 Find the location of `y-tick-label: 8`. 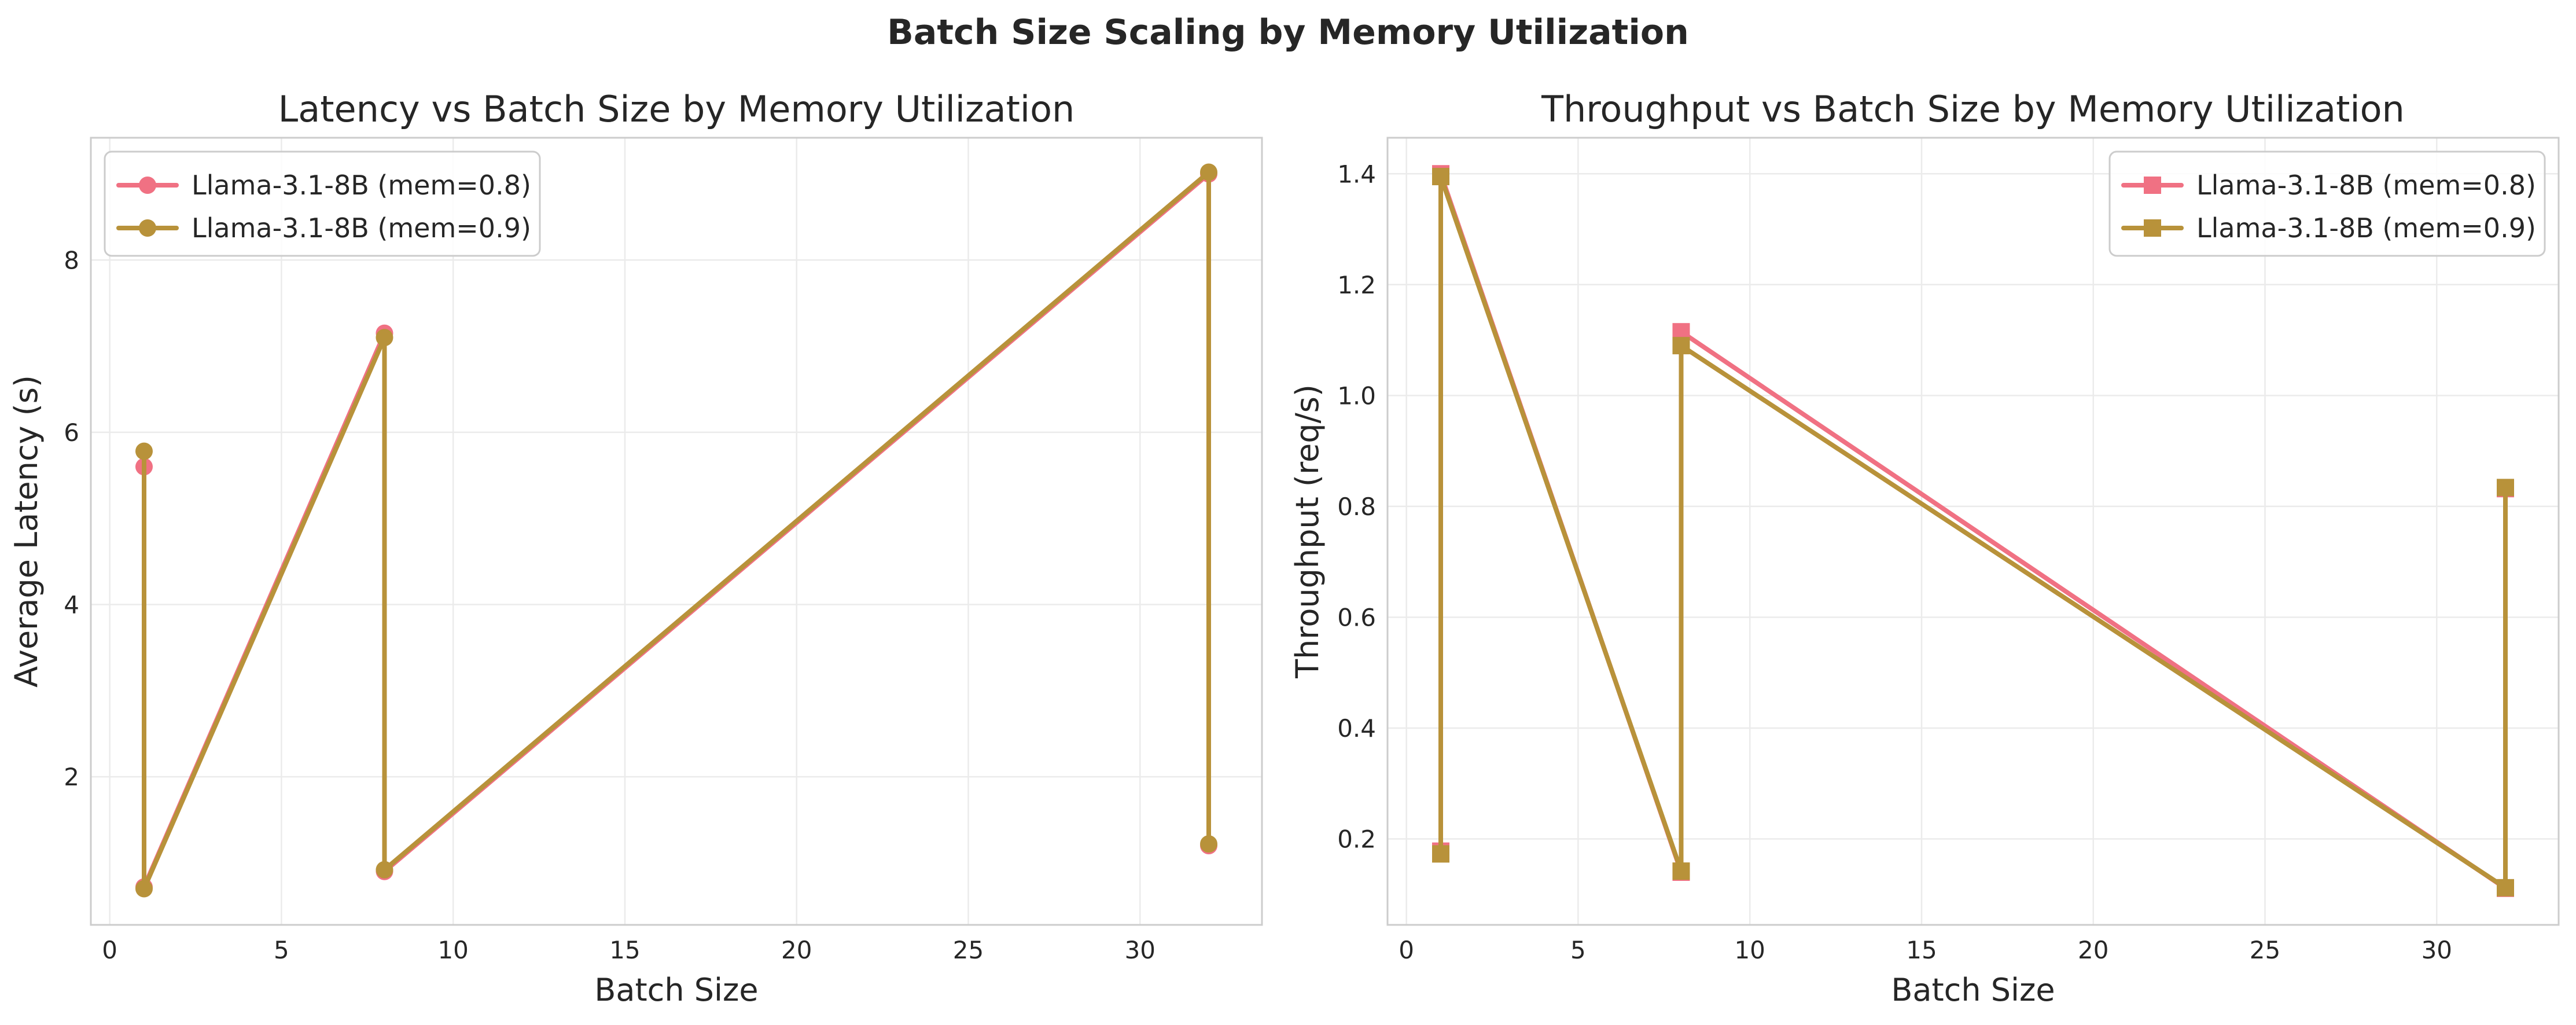

y-tick-label: 8 is located at coordinates (71, 260).